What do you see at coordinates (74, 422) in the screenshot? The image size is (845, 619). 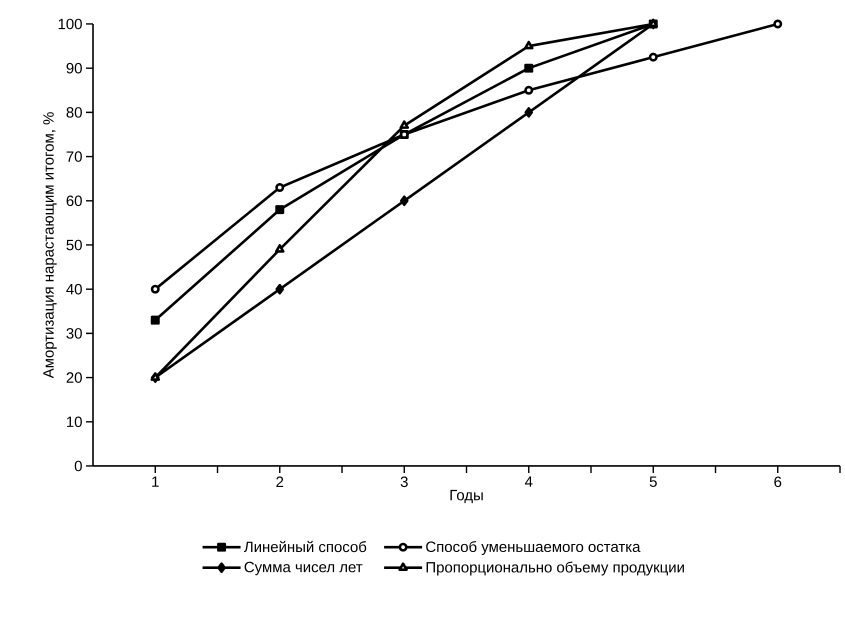 I see `y-tick-label: 10` at bounding box center [74, 422].